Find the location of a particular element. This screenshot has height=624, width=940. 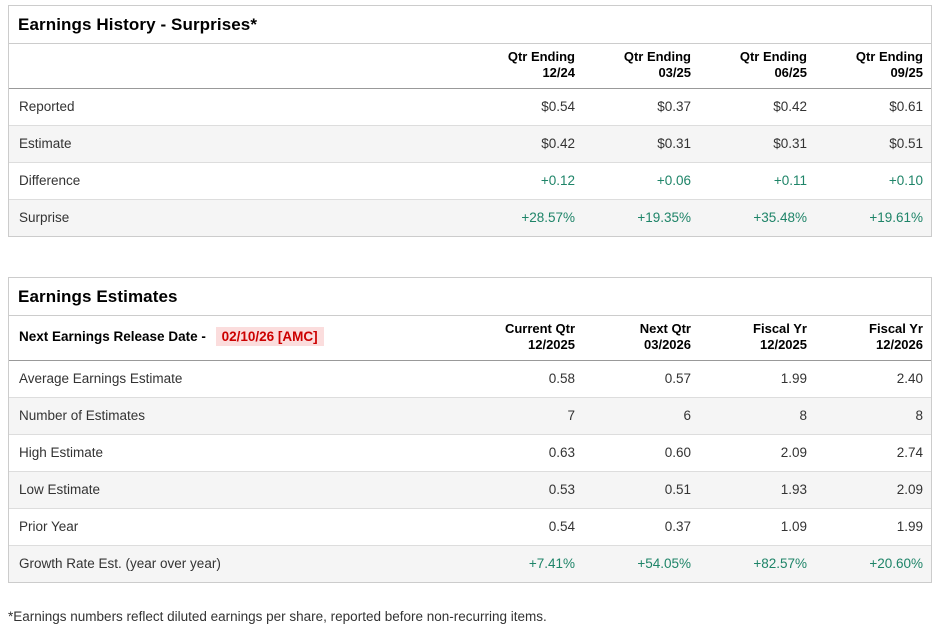

row-label: Low Estimate is located at coordinates (238, 490).